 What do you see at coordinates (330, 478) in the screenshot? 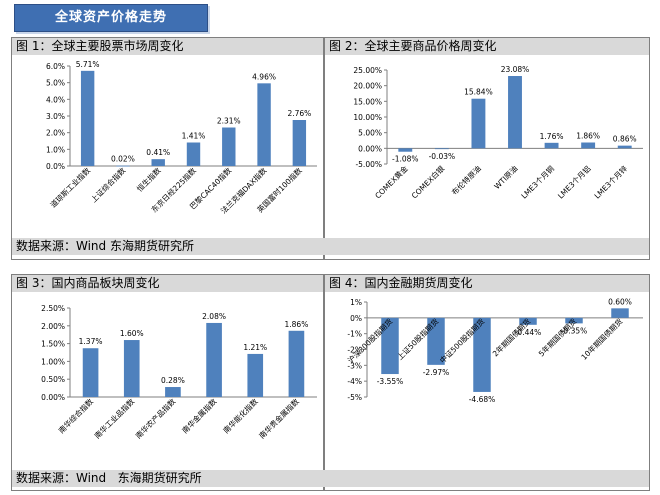
I see `source-note-bottom: 数据来源：Wind 东海期货研究所` at bounding box center [330, 478].